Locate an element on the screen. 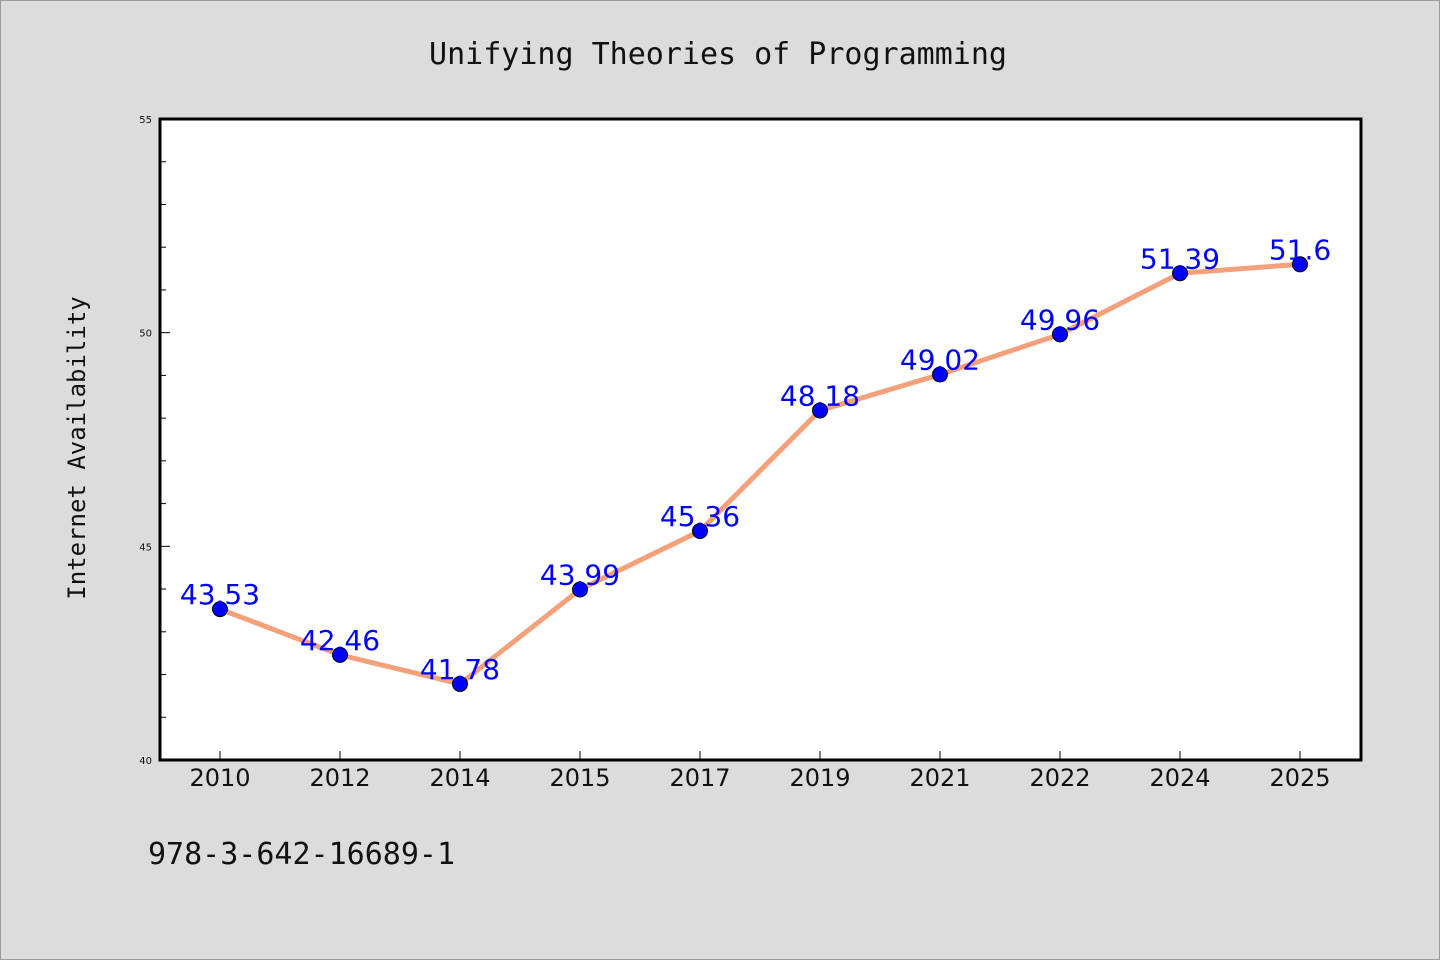  y-axis-label: Internet Availability is located at coordinates (77, 447).